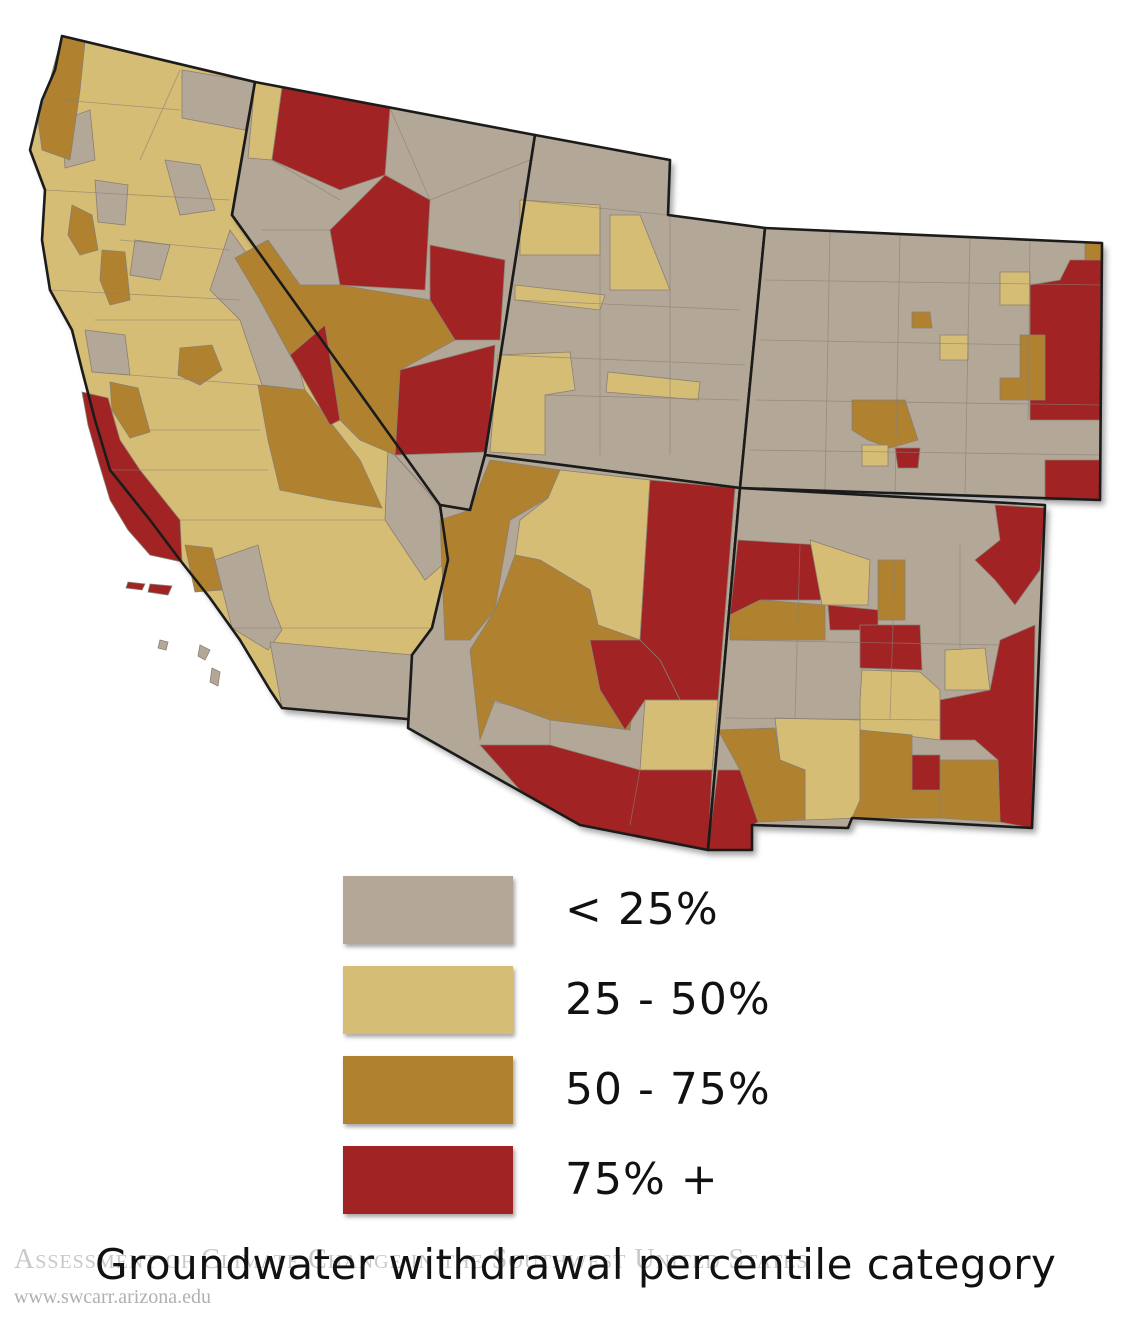 The image size is (1140, 1323). I want to click on legend-item-lt25: < 25%, so click(723, 912).